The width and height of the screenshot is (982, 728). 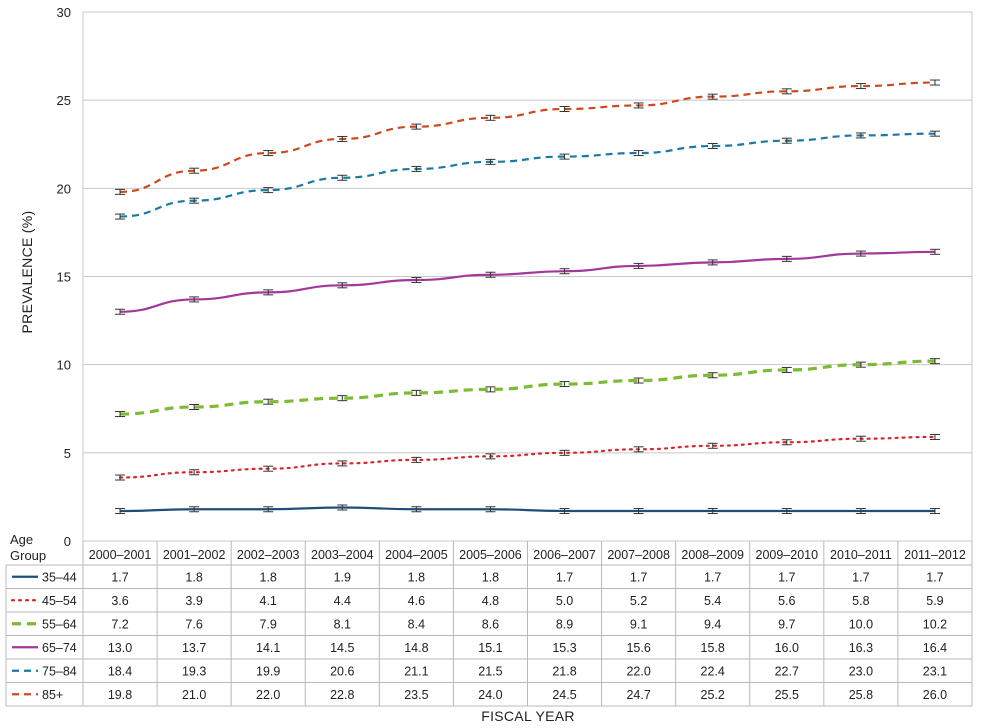 I want to click on legend-label: 65–74, so click(x=59, y=648).